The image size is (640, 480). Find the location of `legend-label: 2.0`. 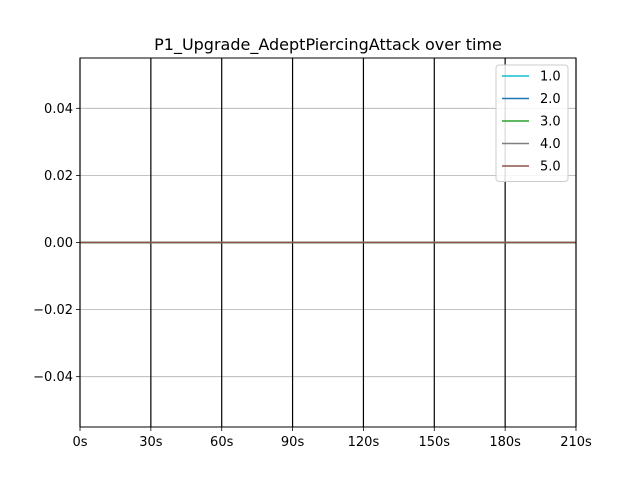

legend-label: 2.0 is located at coordinates (550, 99).